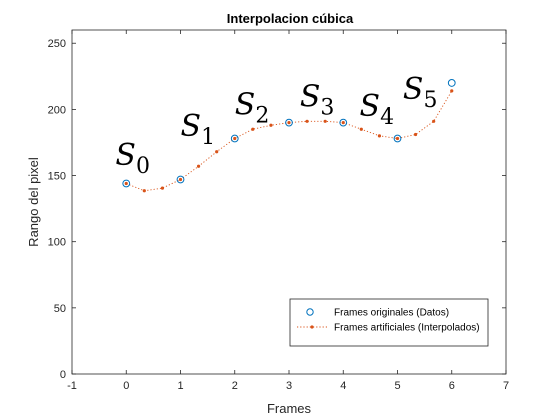 Image resolution: width=560 pixels, height=420 pixels. Describe the element at coordinates (430, 100) in the screenshot. I see `segment-label-subscript: 5` at that location.